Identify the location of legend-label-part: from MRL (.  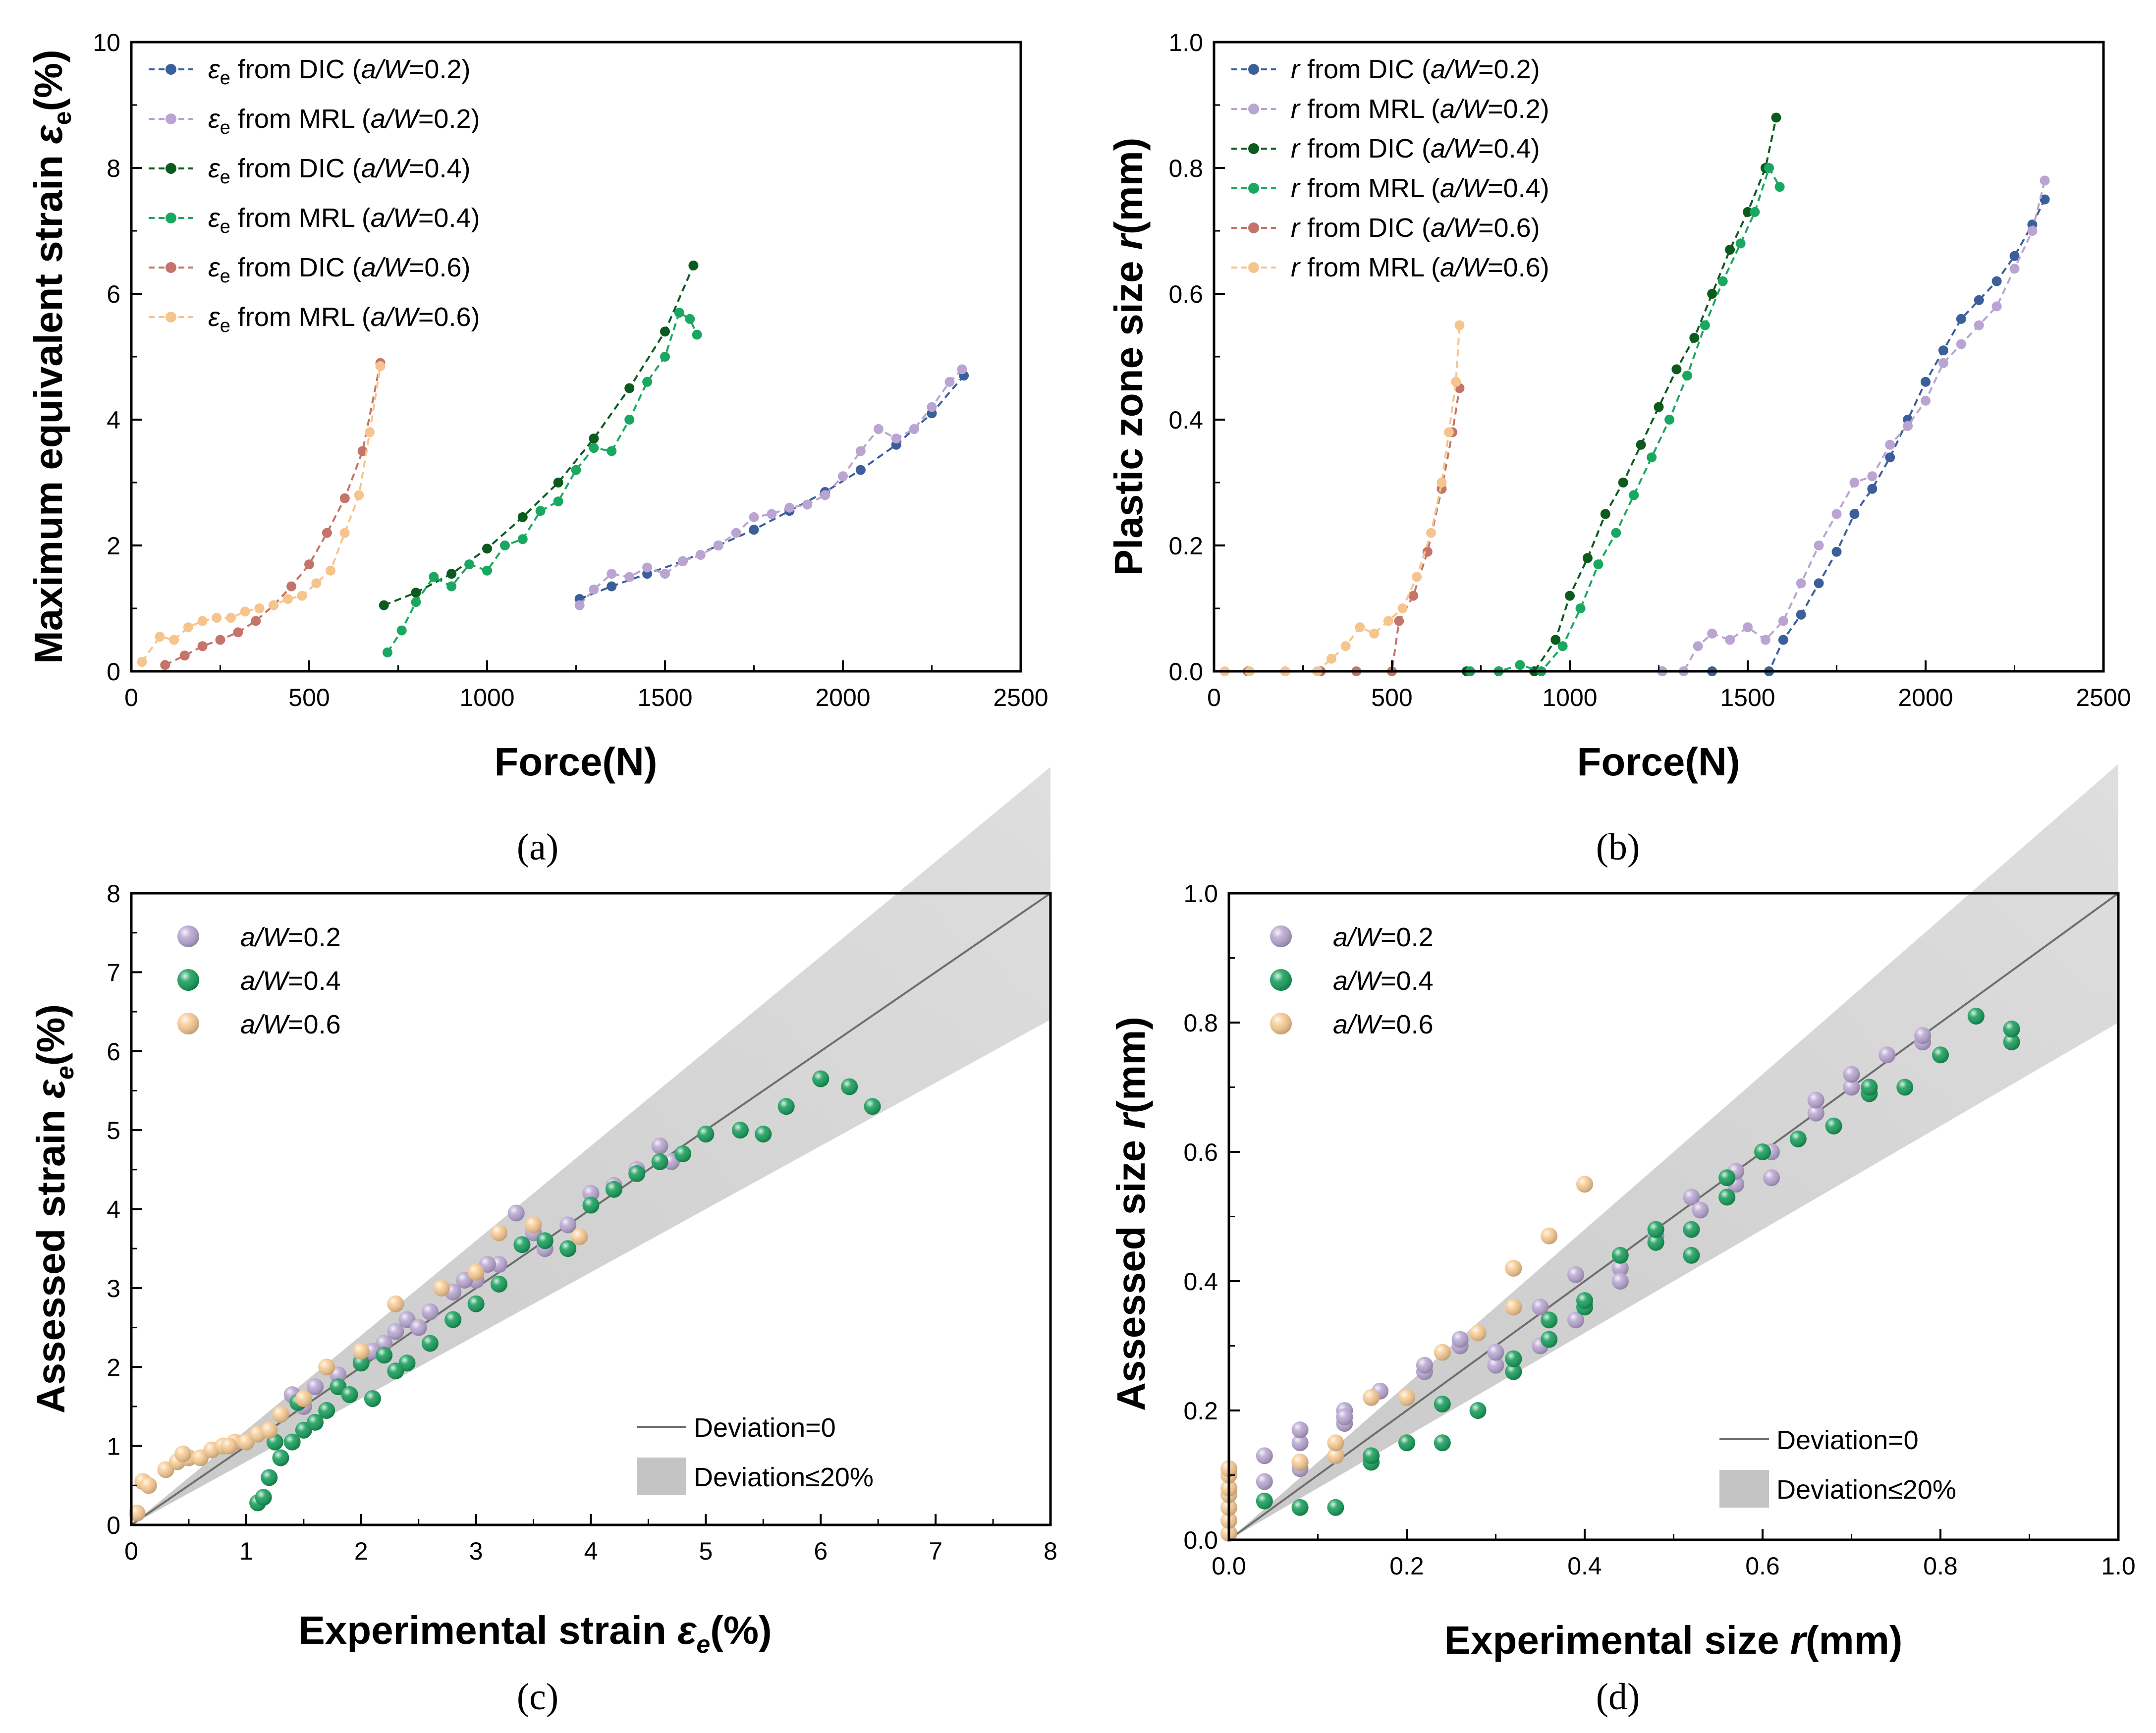
(1370, 188).